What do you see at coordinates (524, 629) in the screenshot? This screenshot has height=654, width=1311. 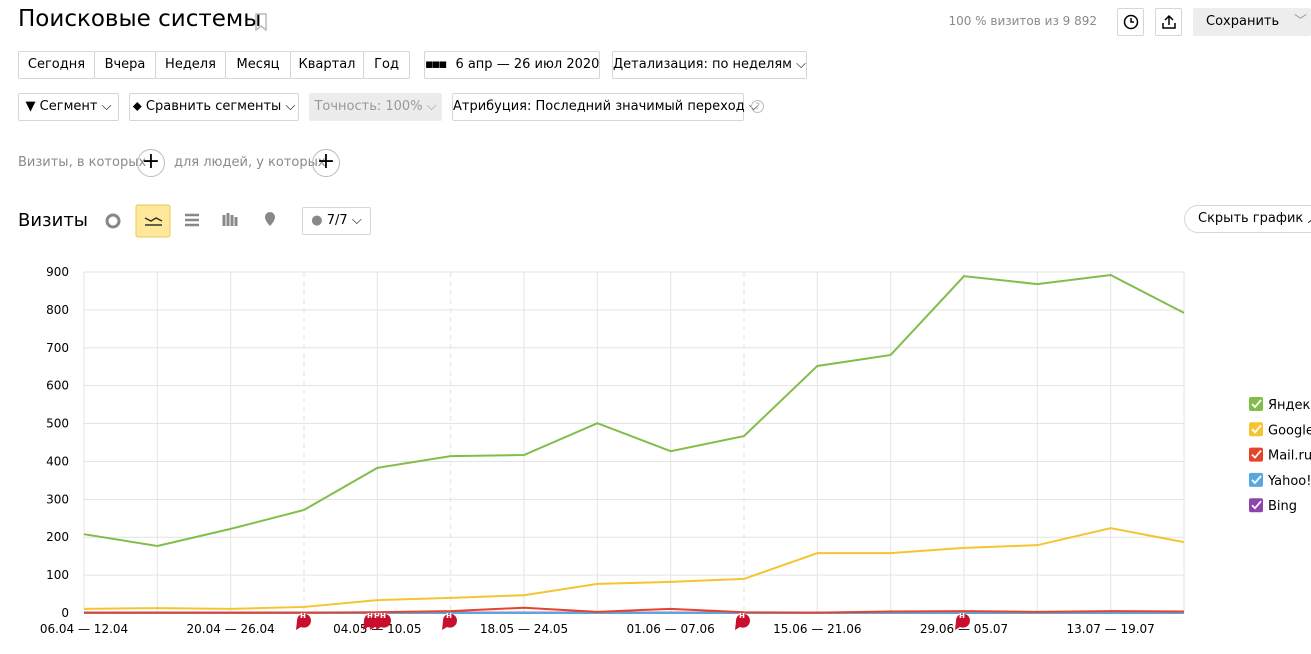 I see `x-tick-label: 18.05 — 24.05` at bounding box center [524, 629].